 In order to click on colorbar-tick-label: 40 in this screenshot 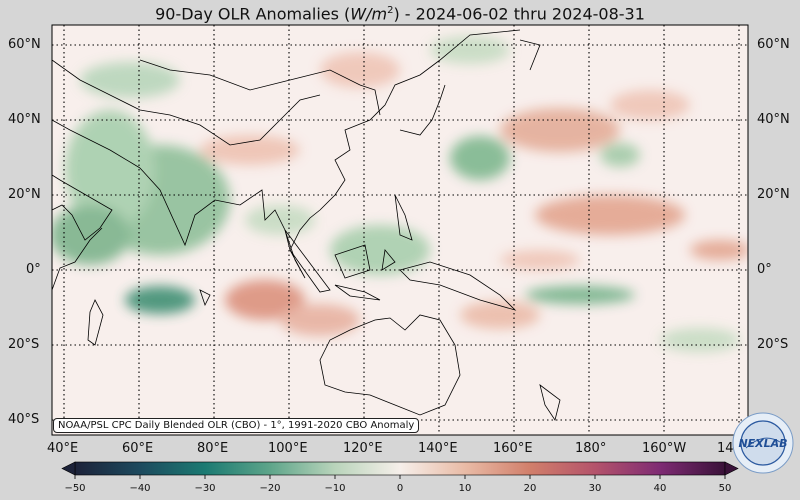, I will do `click(660, 488)`.